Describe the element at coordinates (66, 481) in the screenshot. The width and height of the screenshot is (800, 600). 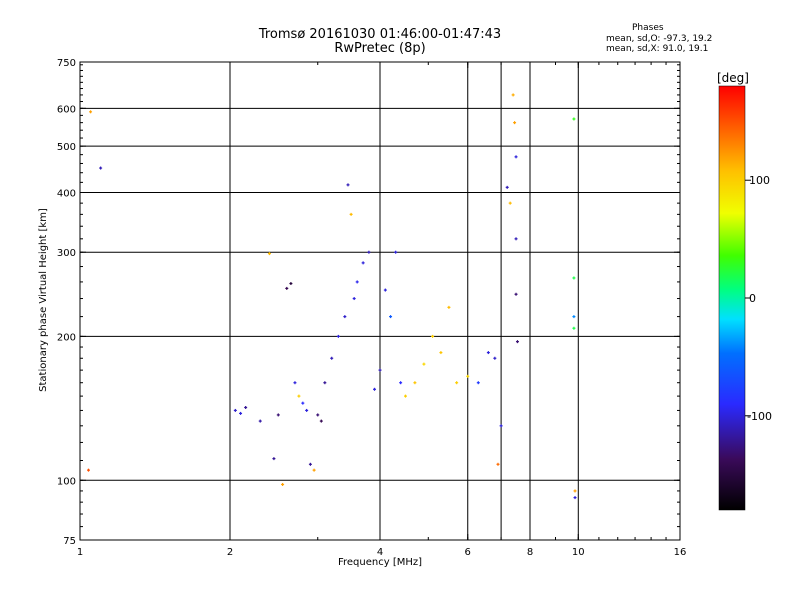
I see `y-tick-label: 100` at that location.